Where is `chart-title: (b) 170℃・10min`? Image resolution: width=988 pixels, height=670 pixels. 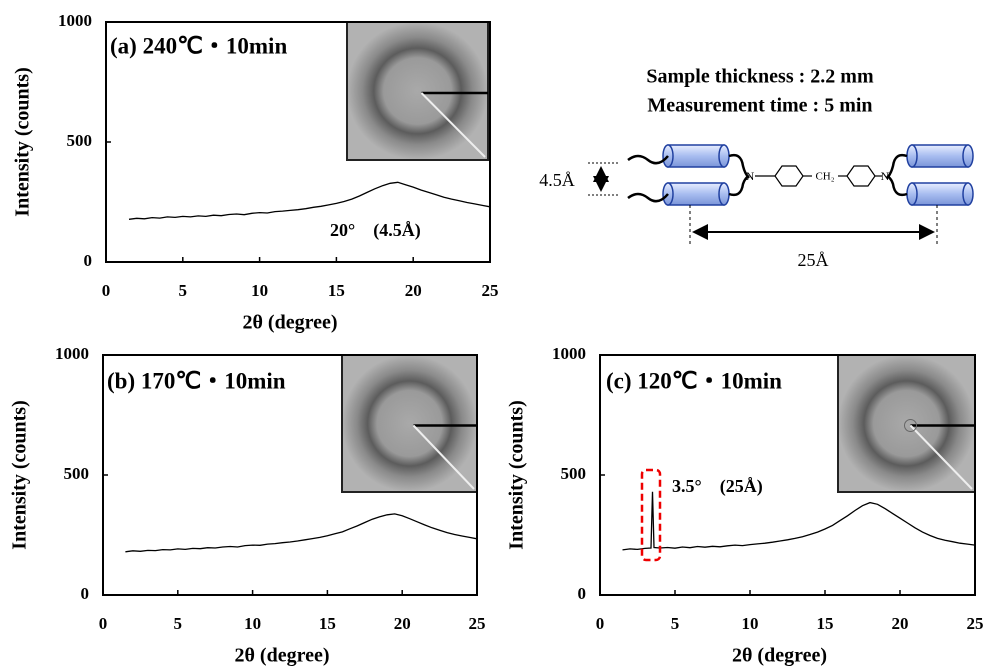 chart-title: (b) 170℃・10min is located at coordinates (196, 380).